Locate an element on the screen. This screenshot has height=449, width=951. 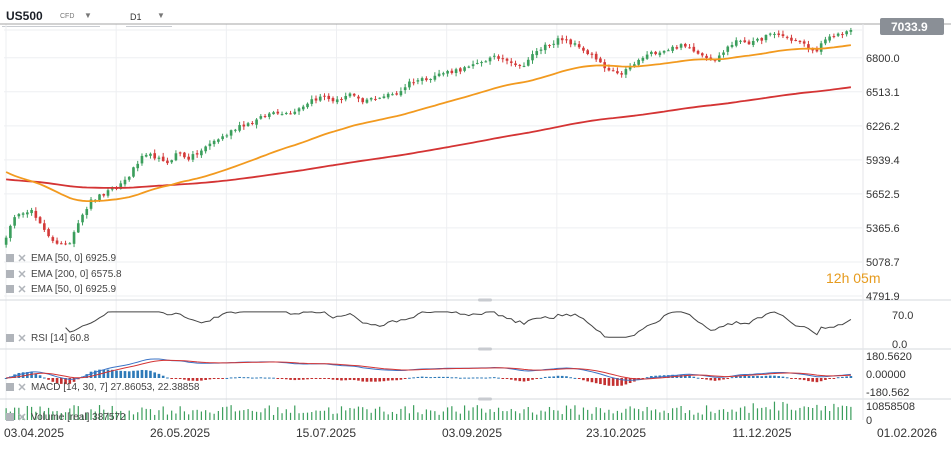
price-tick-label: 5939.4 is located at coordinates (883, 161).